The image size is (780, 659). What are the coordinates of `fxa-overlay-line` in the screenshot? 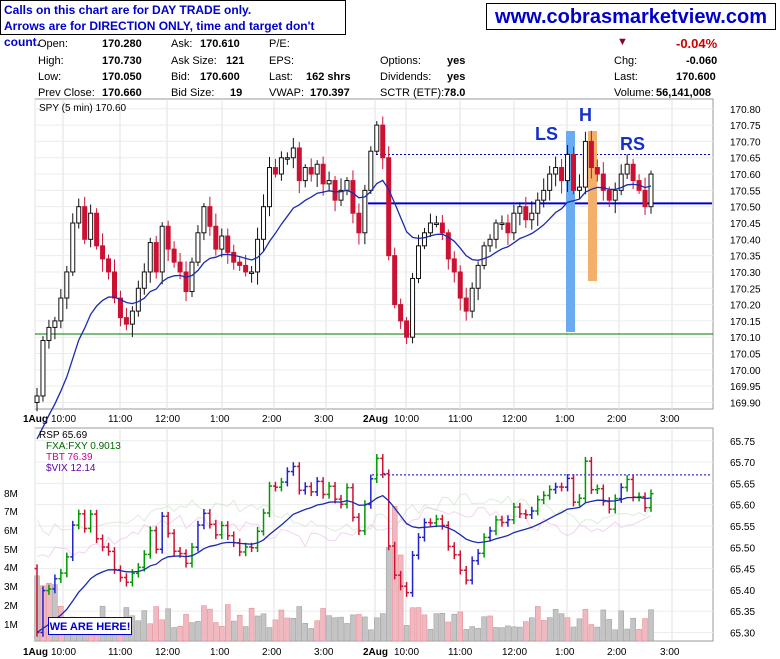 It's located at (344, 514).